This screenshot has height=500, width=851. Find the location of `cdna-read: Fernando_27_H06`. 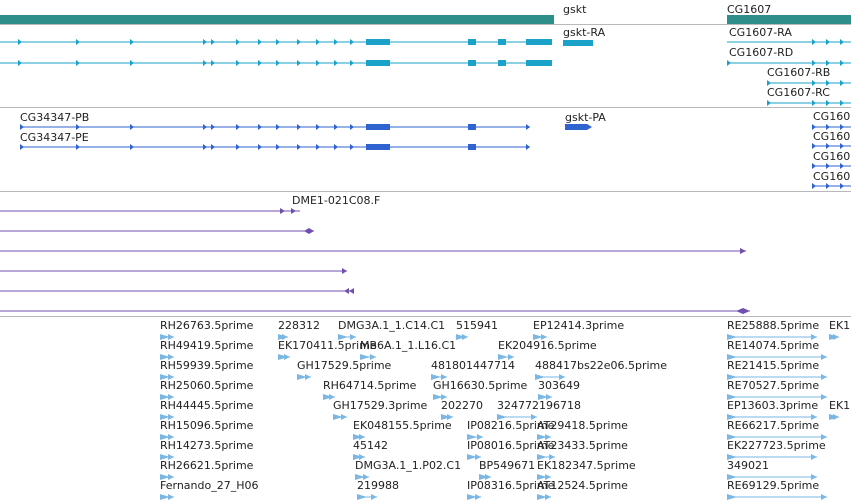

cdna-read: Fernando_27_H06 is located at coordinates (209, 489).